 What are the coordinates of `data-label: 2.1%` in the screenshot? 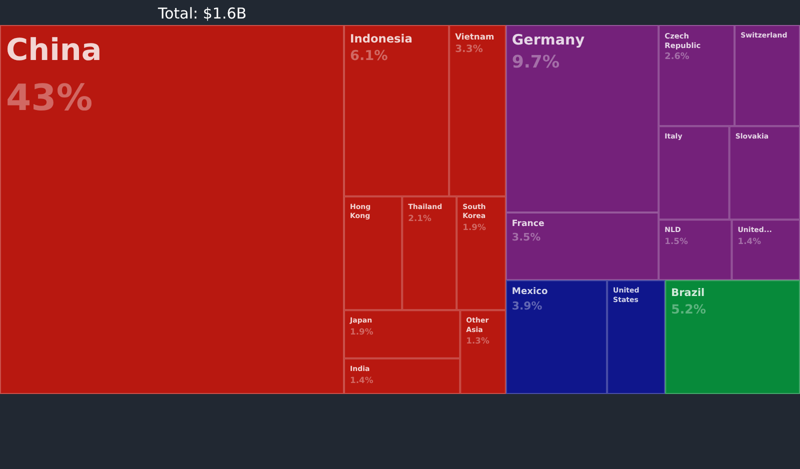 It's located at (420, 217).